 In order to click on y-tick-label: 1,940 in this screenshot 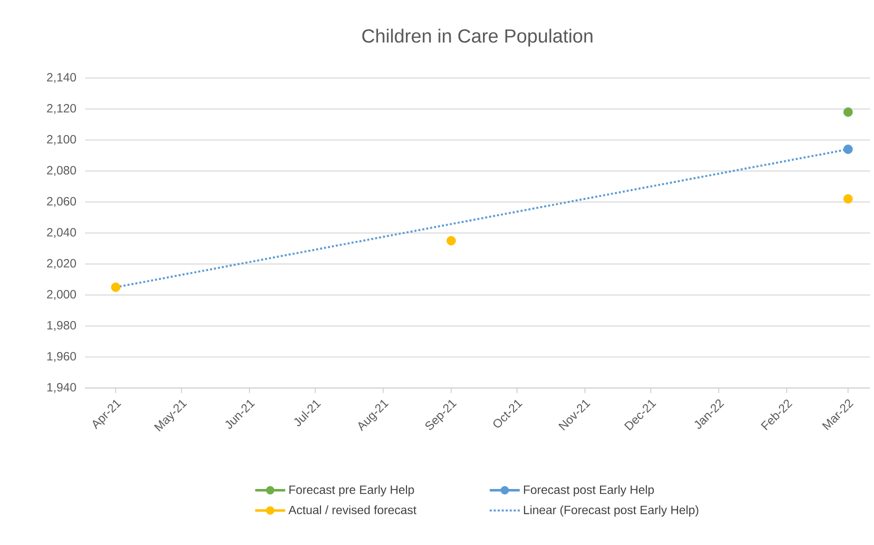, I will do `click(61, 388)`.